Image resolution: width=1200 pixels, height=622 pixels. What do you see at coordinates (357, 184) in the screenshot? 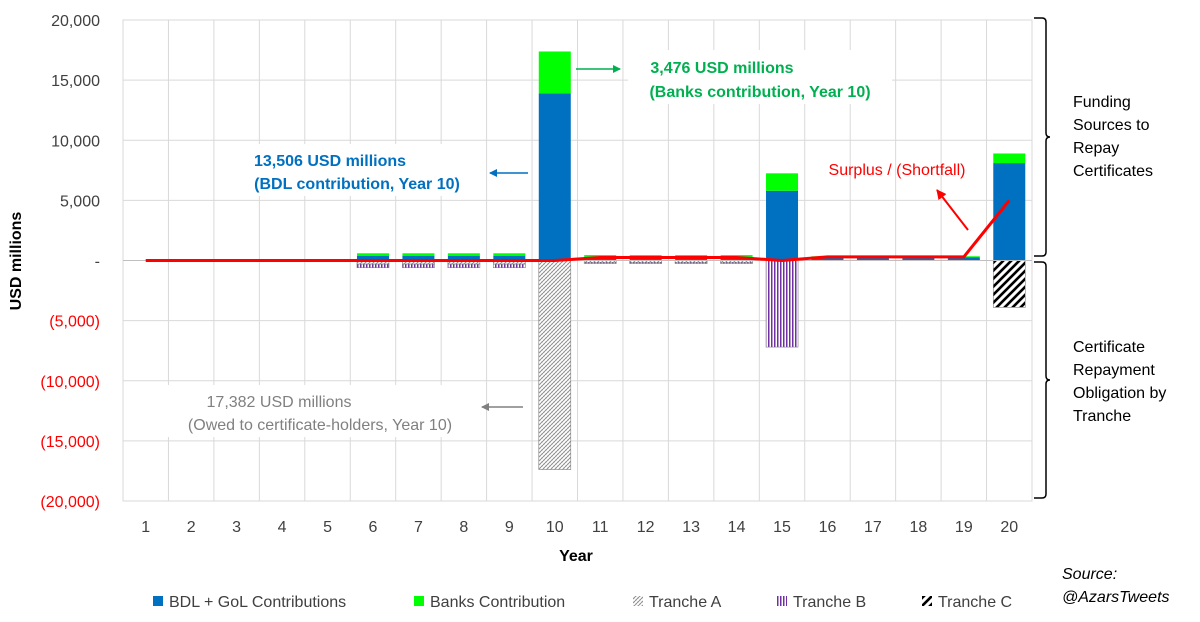
I see `annotation-bdl-line2: (BDL contribution, Year 10)` at bounding box center [357, 184].